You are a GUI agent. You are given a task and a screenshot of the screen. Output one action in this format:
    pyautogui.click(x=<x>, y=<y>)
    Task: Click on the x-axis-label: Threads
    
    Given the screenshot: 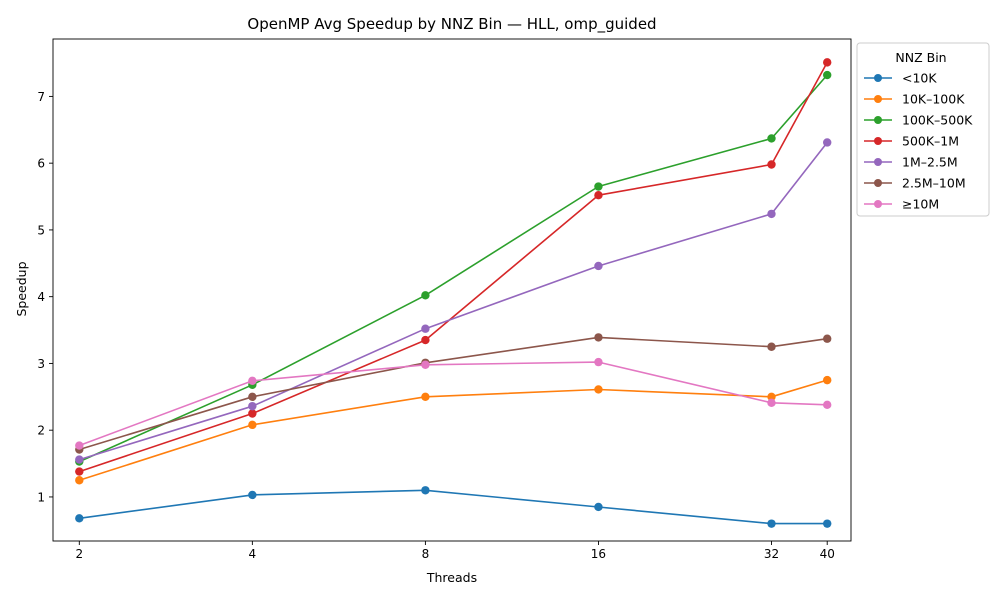 What is the action you would take?
    pyautogui.click(x=451, y=577)
    